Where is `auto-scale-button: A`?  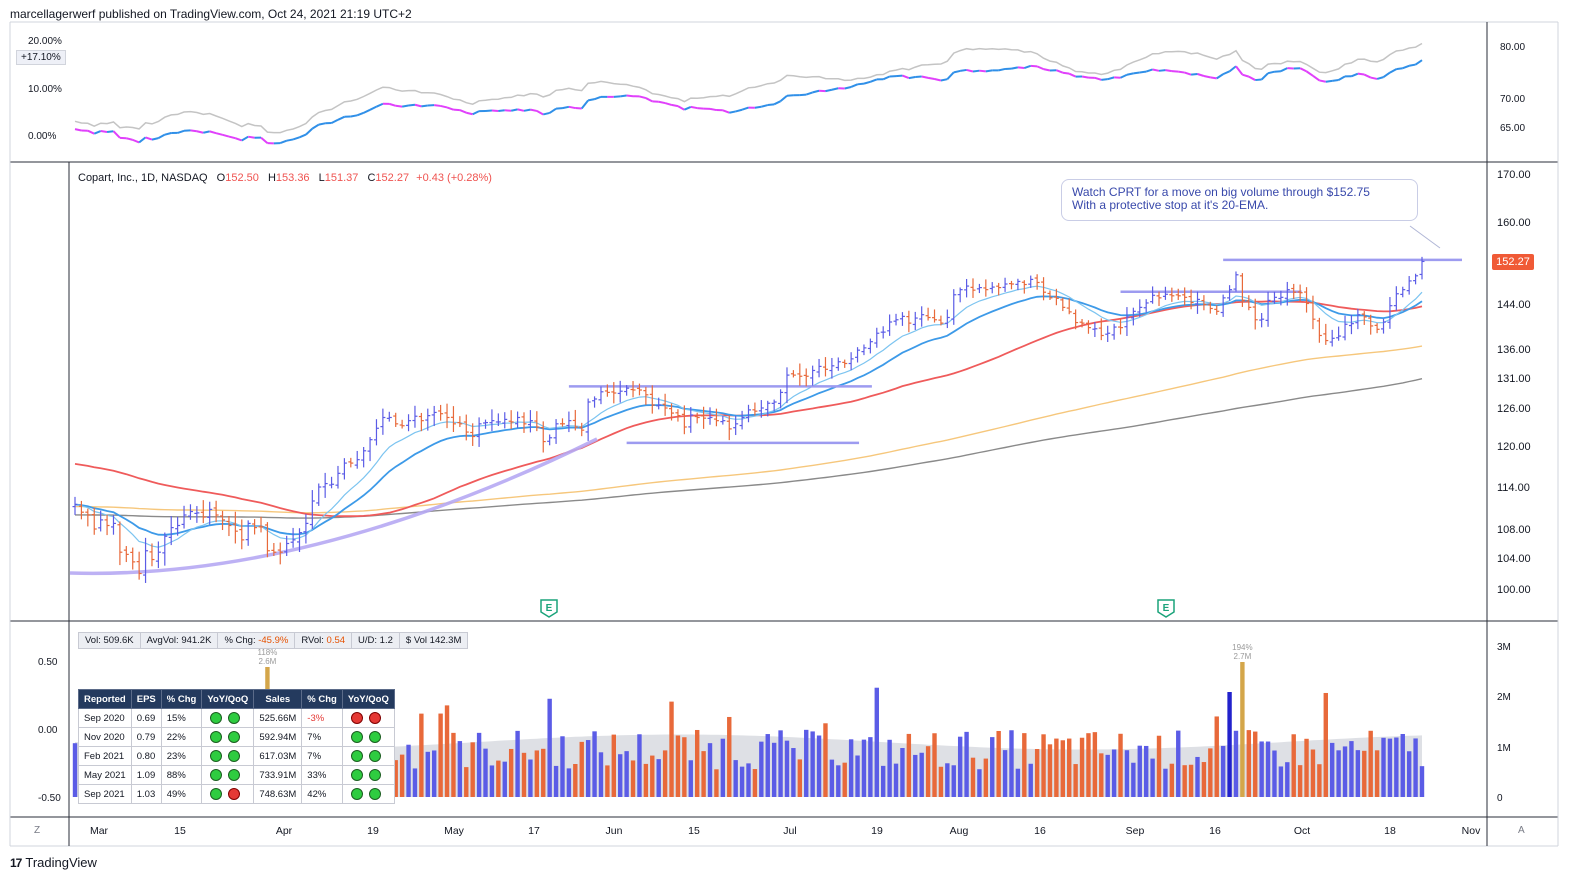 auto-scale-button: A is located at coordinates (1521, 830).